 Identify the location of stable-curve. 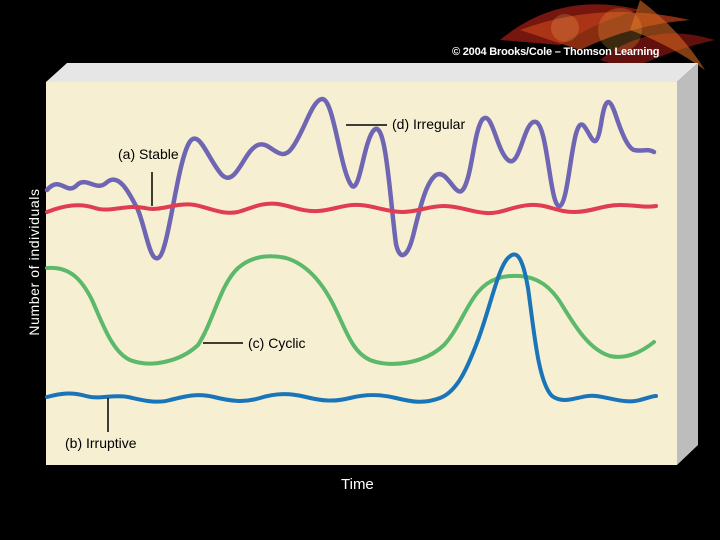
(351, 208).